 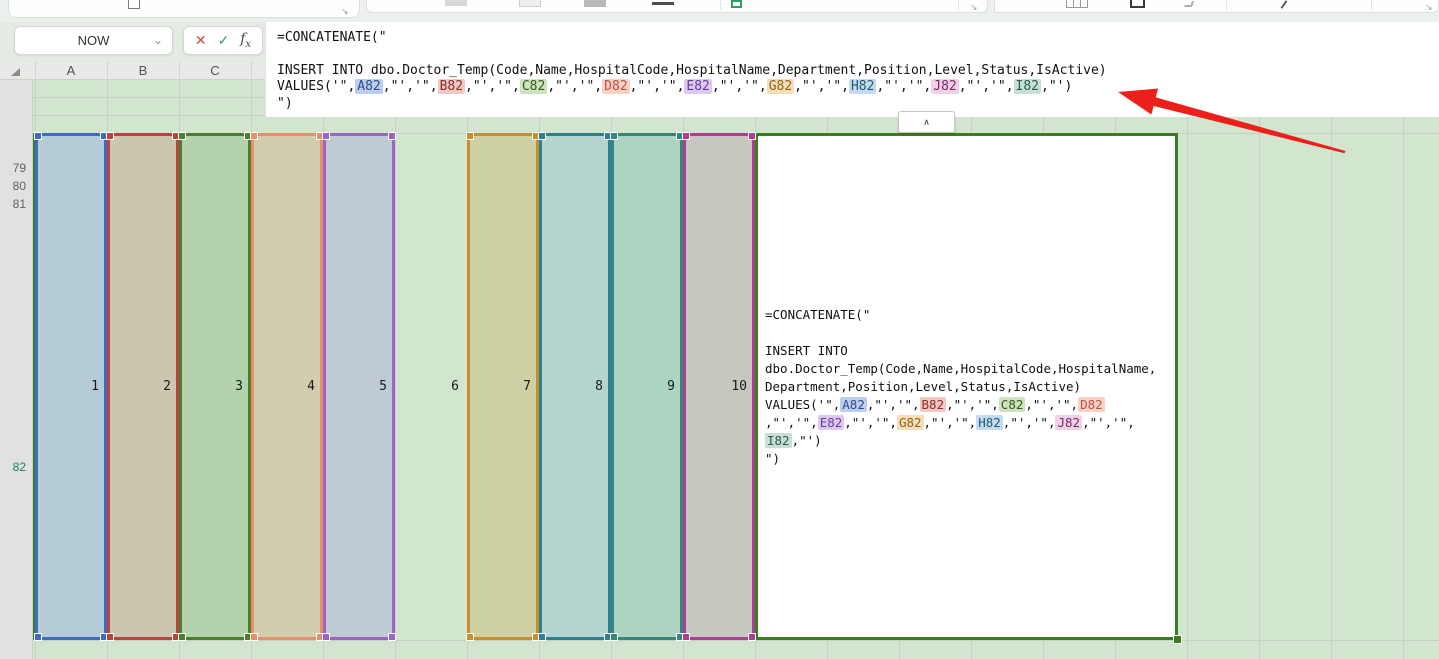 What do you see at coordinates (455, 386) in the screenshot?
I see `cell-F82: 6` at bounding box center [455, 386].